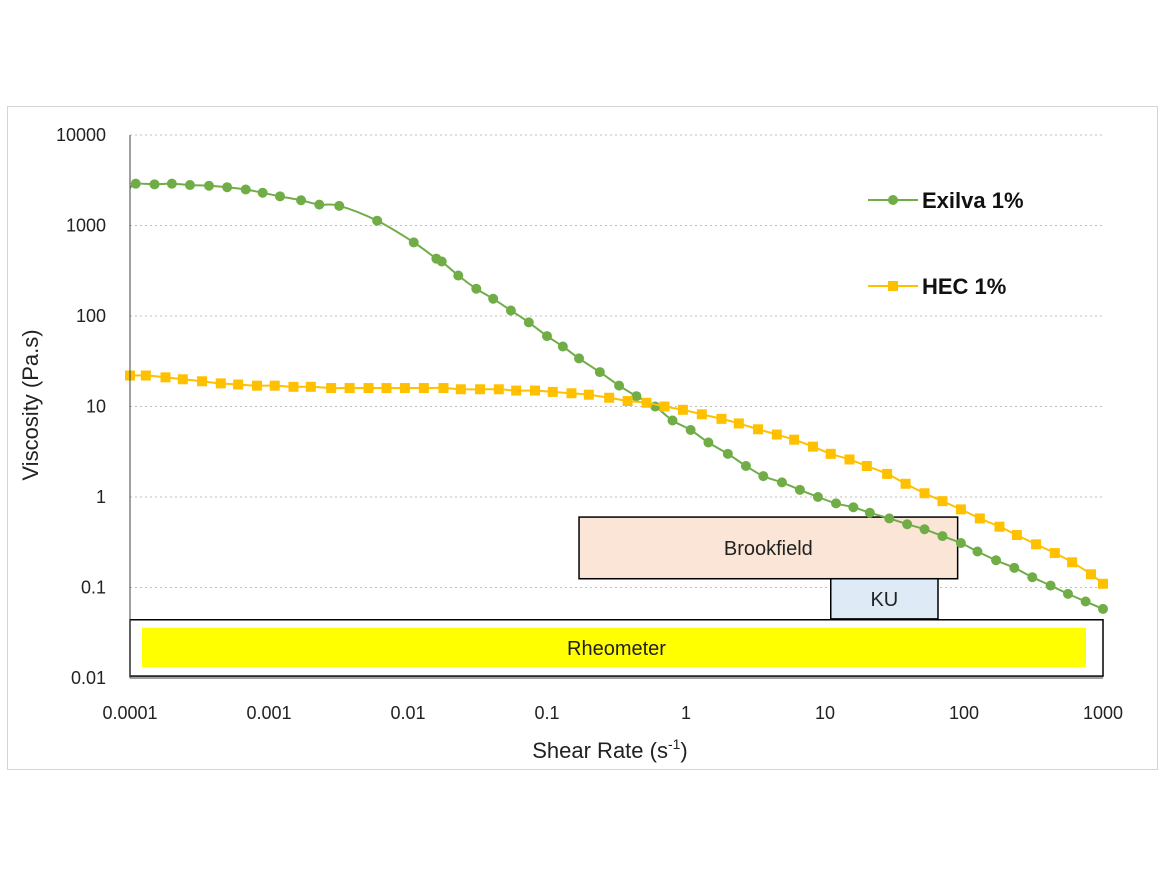 The height and width of the screenshot is (878, 1170). What do you see at coordinates (683, 750) in the screenshot?
I see `x-axis-title-end: )` at bounding box center [683, 750].